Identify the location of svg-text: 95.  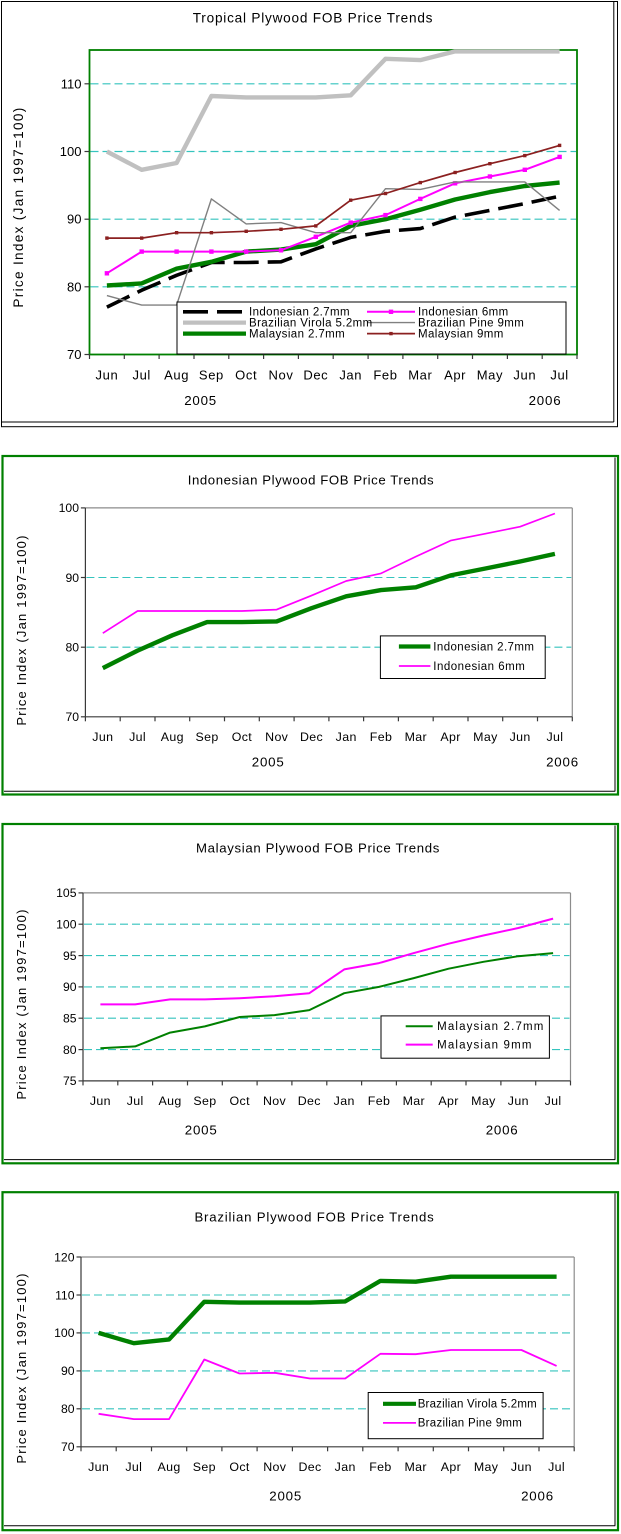
(70, 956).